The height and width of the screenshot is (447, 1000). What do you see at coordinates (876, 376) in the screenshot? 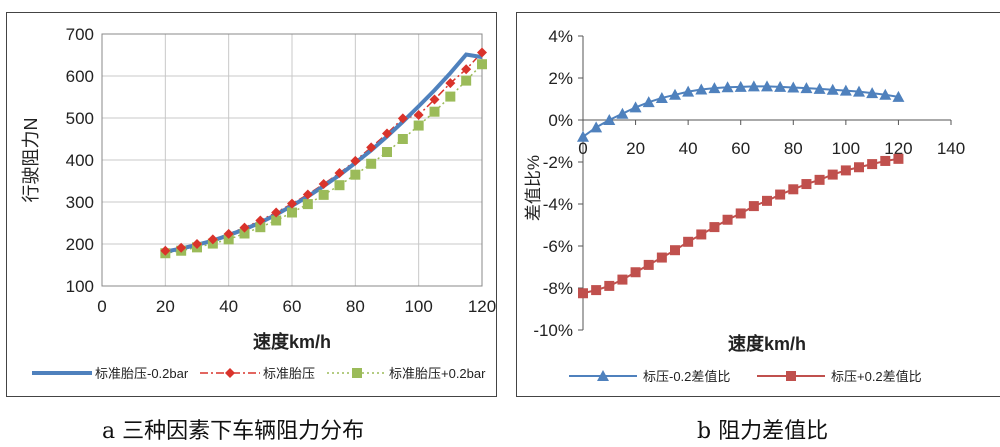
I see `legend-label-plus-ratio: 标压+0.2差值比` at bounding box center [876, 376].